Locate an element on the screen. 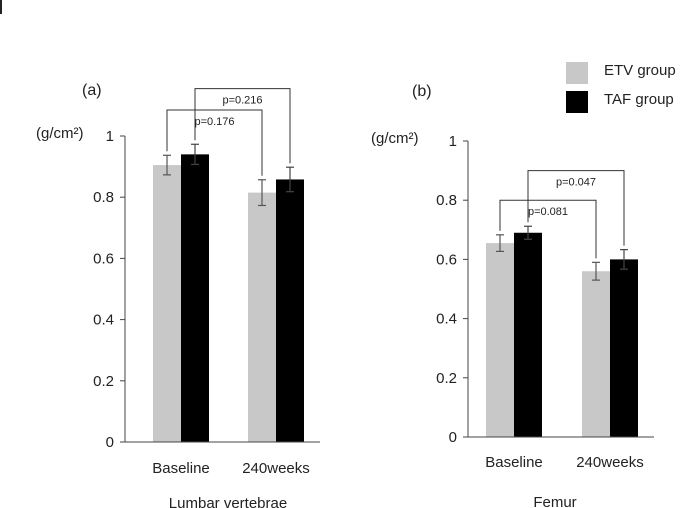 This screenshot has height=508, width=685. panel-b-category-label-1: 240weeks is located at coordinates (610, 462).